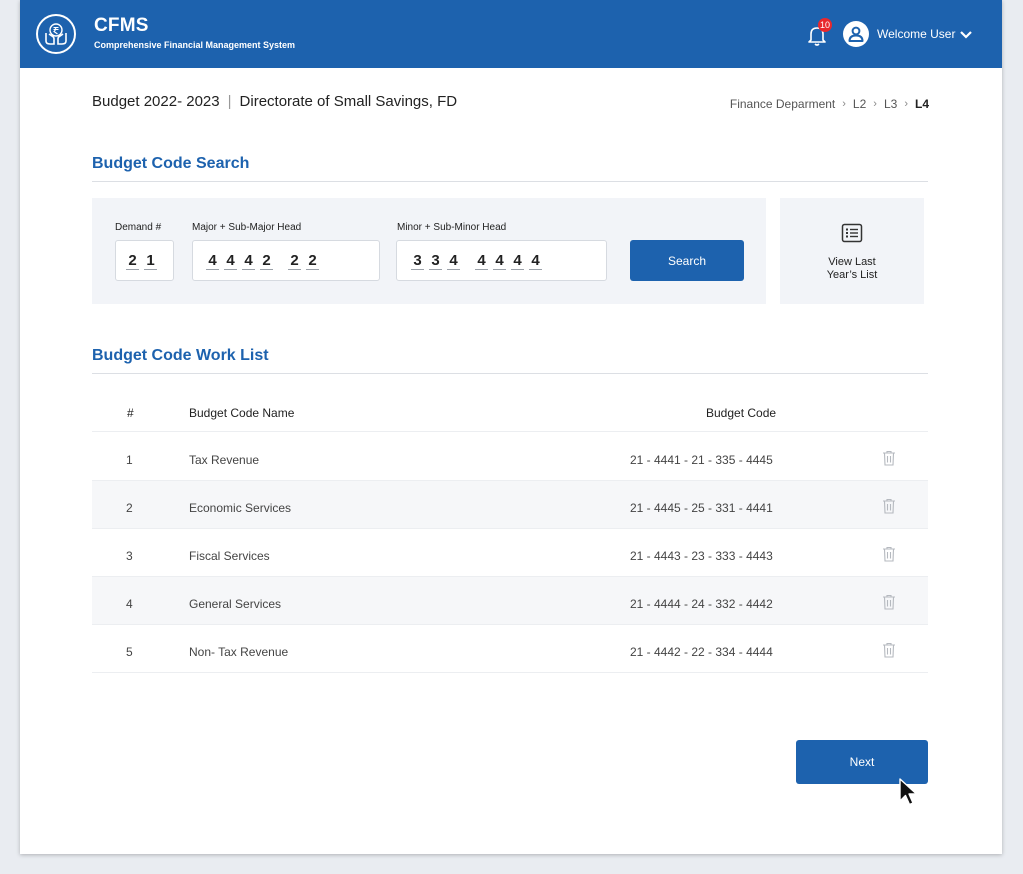 Image resolution: width=1023 pixels, height=874 pixels. Describe the element at coordinates (129, 652) in the screenshot. I see `row-index: 5` at that location.